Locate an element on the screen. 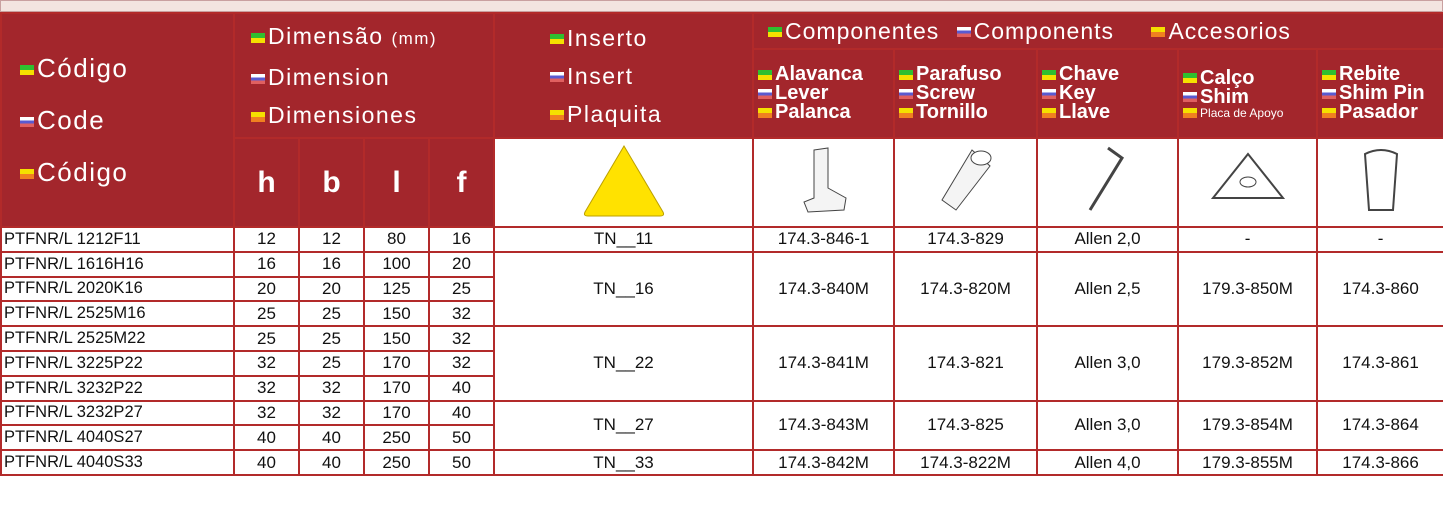 This screenshot has height=521, width=1443. dim-en: Dimension is located at coordinates (364, 77).